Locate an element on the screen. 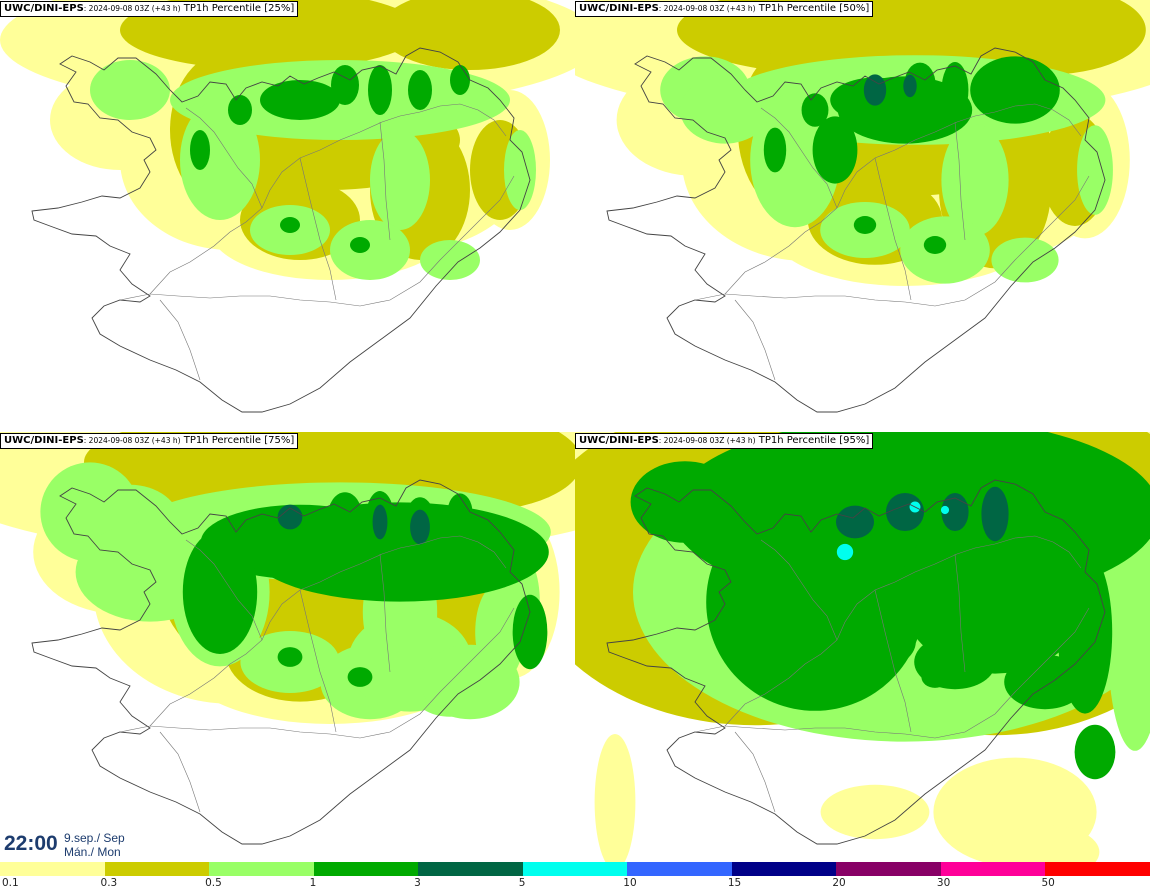  valid-time-box: 22:00 9.sep./ Sep Mán./ Mon is located at coordinates (65, 843).